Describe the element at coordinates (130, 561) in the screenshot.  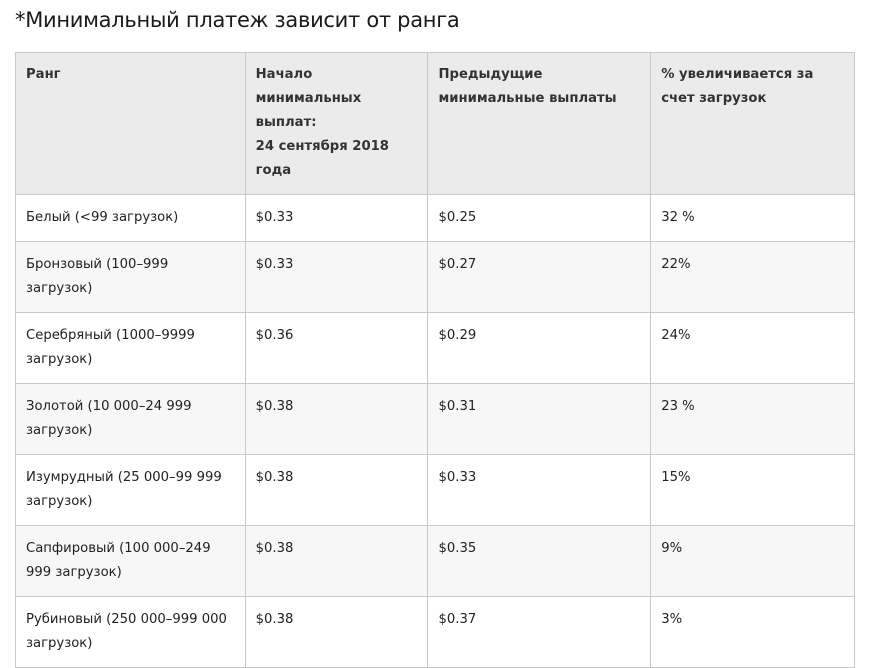
I see `cell-rank: Сапфировый (100 000–249 999 загрузок)` at that location.